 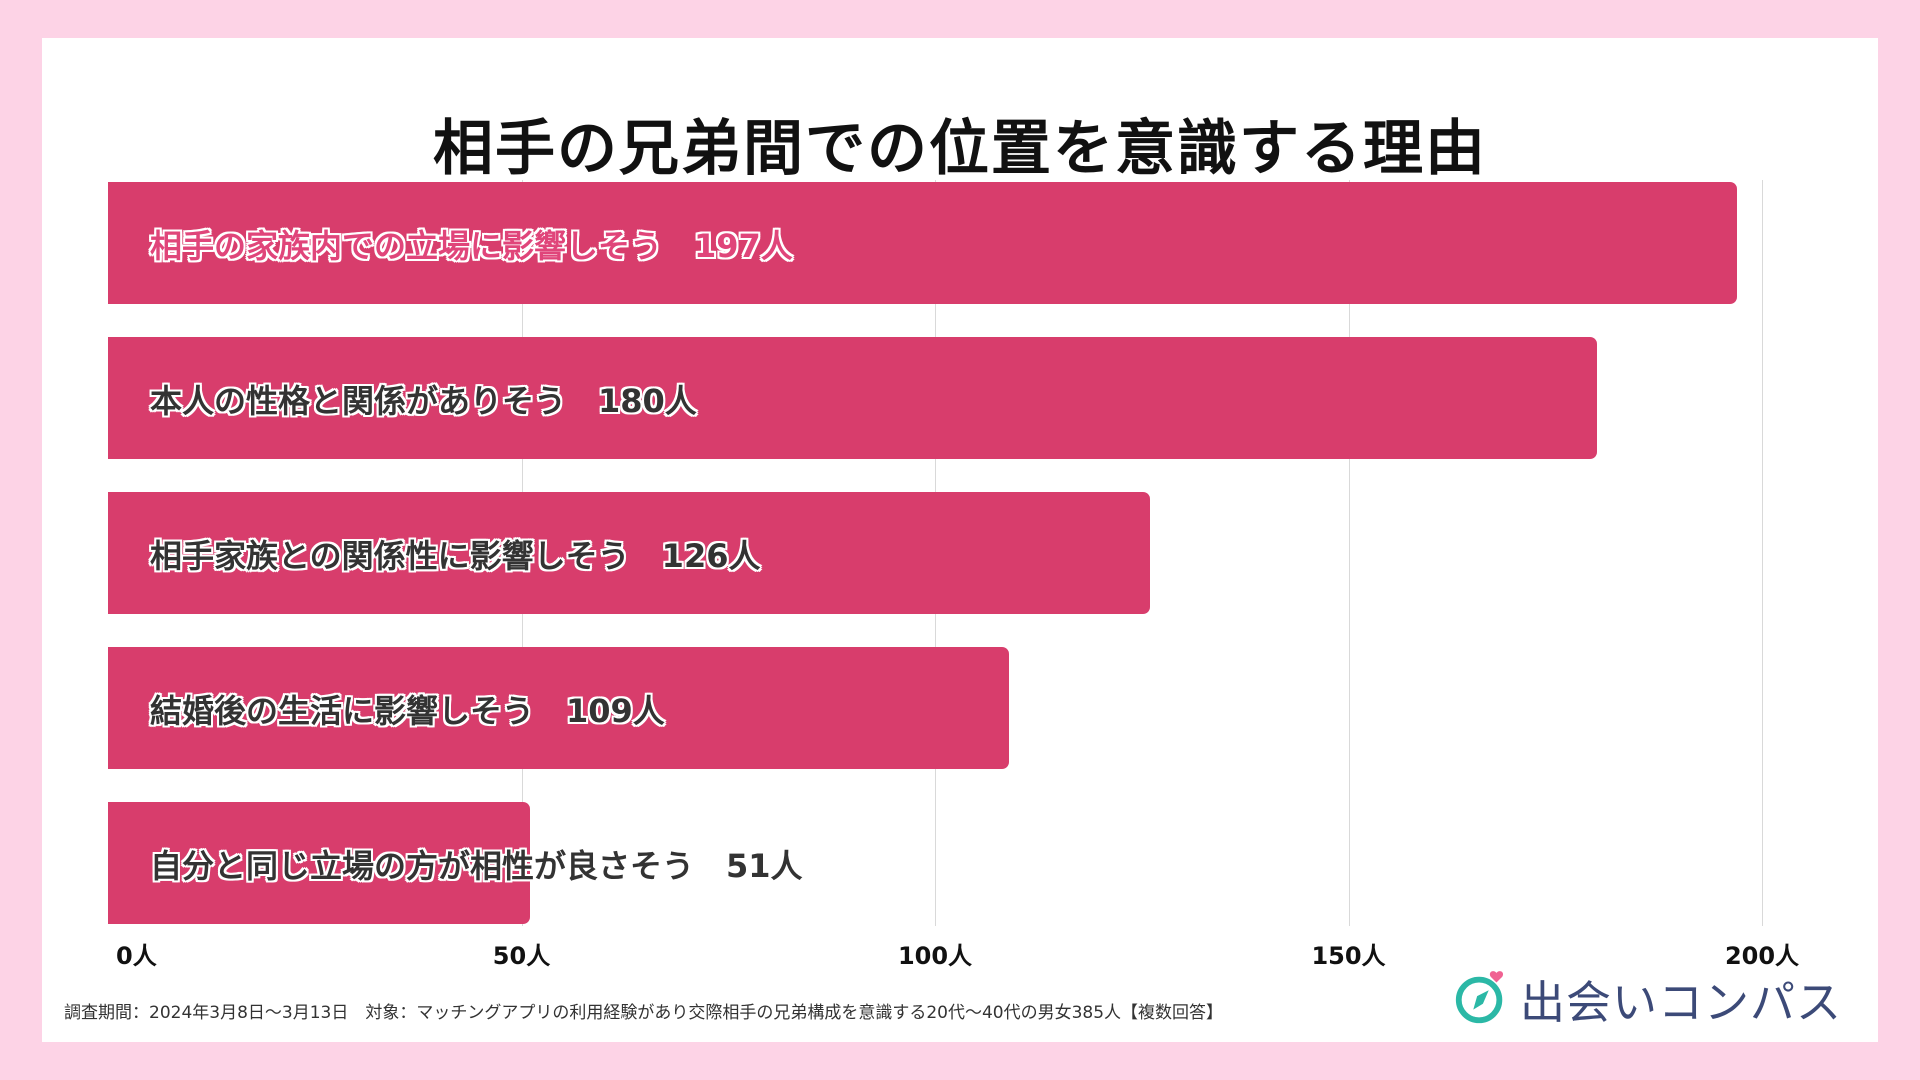 What do you see at coordinates (521, 956) in the screenshot?
I see `x-tick-label: 50人` at bounding box center [521, 956].